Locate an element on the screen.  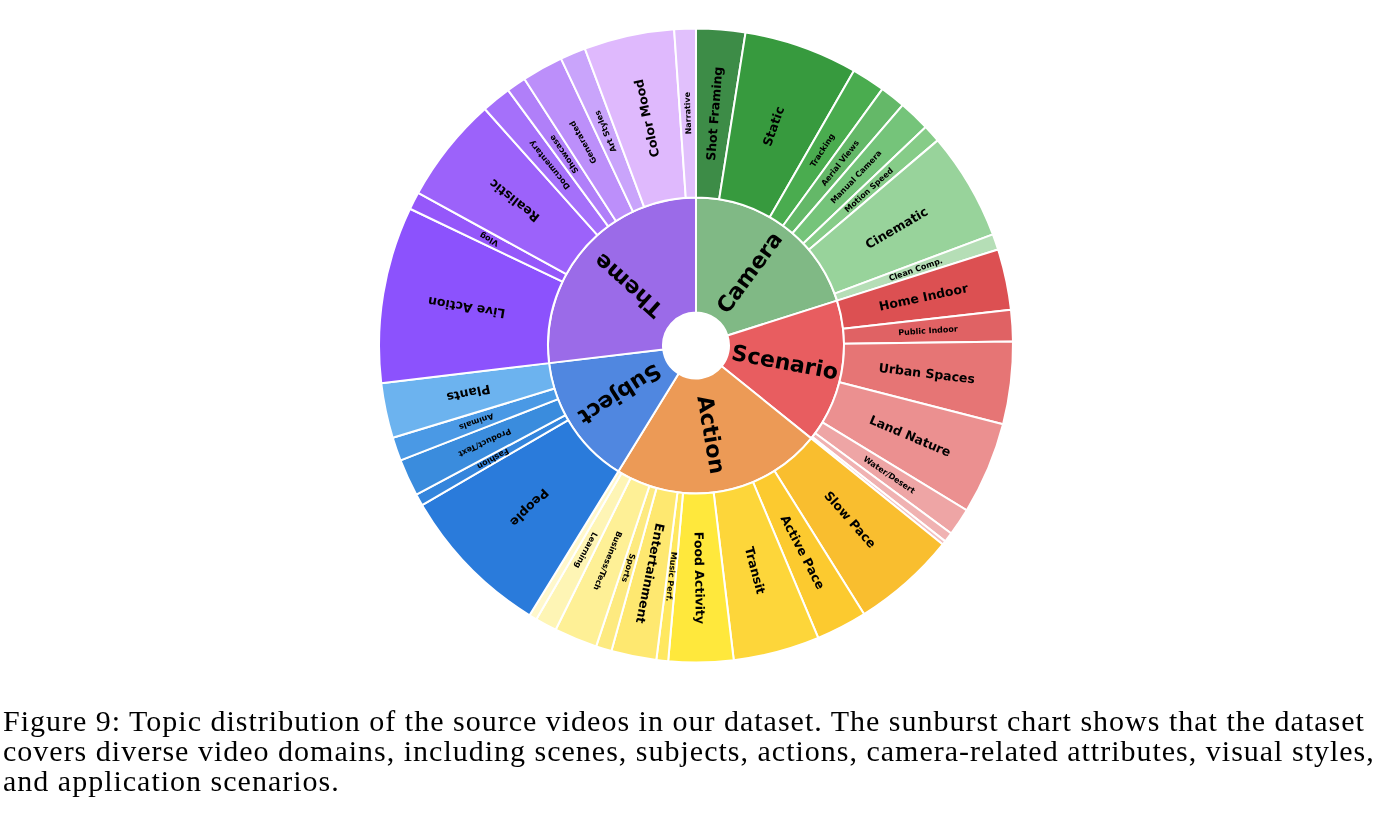
slice-label: Plants is located at coordinates (468, 393).